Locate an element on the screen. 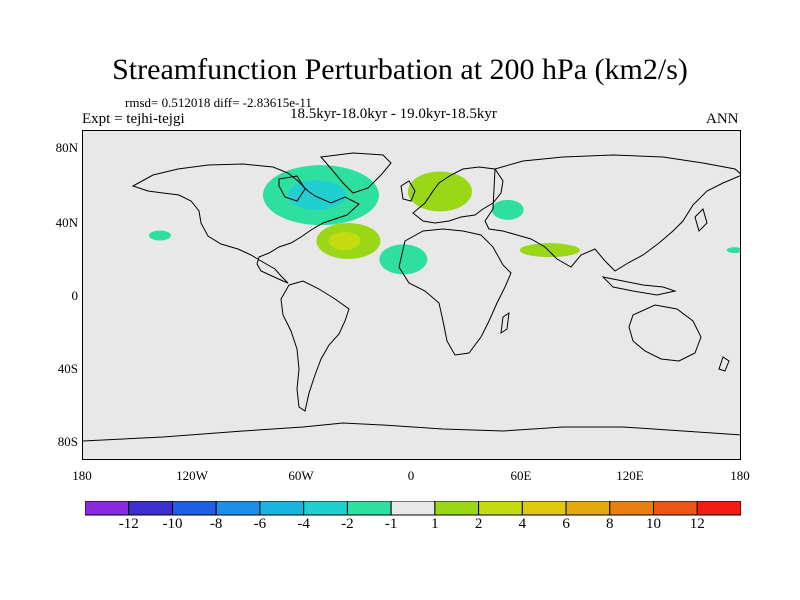  anomaly-core-atlantic-high is located at coordinates (344, 241).